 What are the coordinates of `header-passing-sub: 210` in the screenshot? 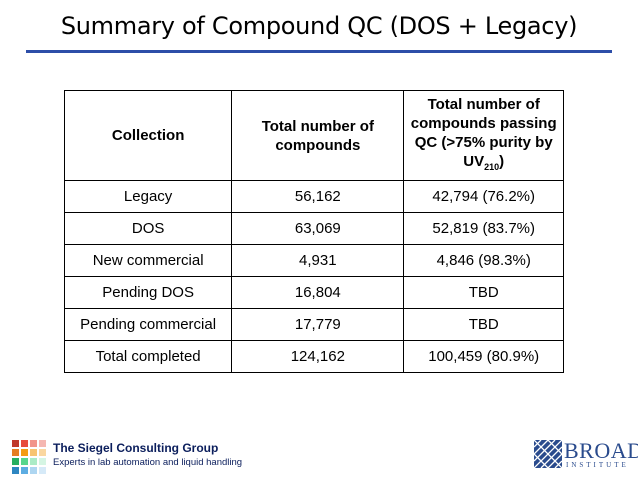 It's located at (492, 166).